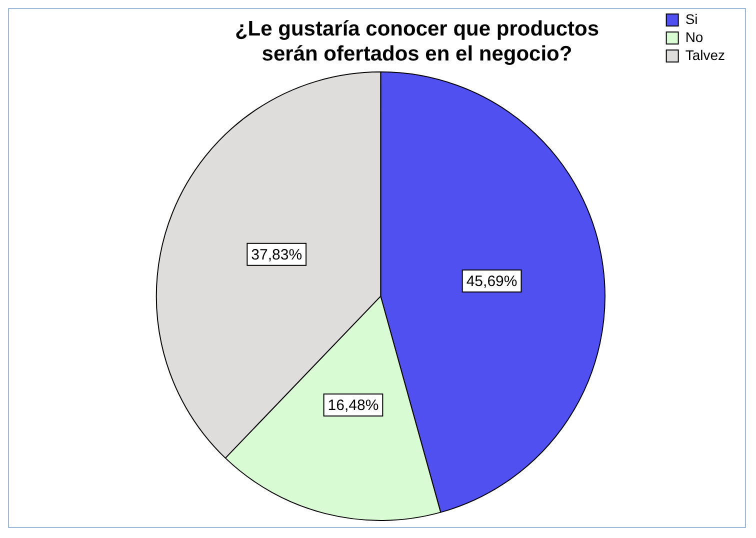  Describe the element at coordinates (417, 41) in the screenshot. I see `text: ¿Le gustaría conocer que productos serán ofertados en el negocio?` at that location.